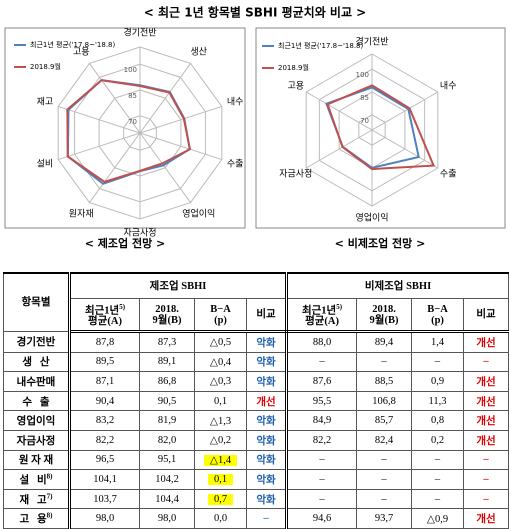 The image size is (511, 529). Describe the element at coordinates (37, 518) in the screenshot. I see `row-label: 고 용8)` at that location.